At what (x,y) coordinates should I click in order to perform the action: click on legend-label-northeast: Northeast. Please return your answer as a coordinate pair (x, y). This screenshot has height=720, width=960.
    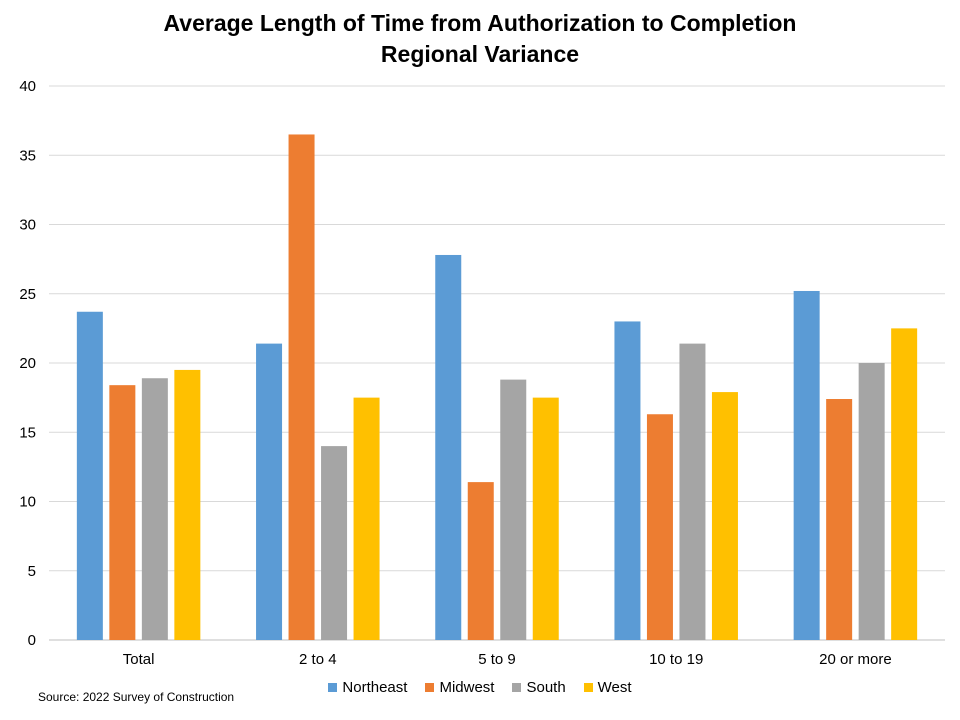
    Looking at the image, I should click on (375, 687).